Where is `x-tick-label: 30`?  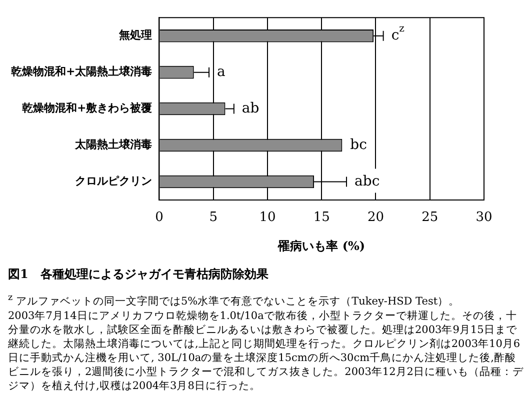
x-tick-label: 30 is located at coordinates (484, 218).